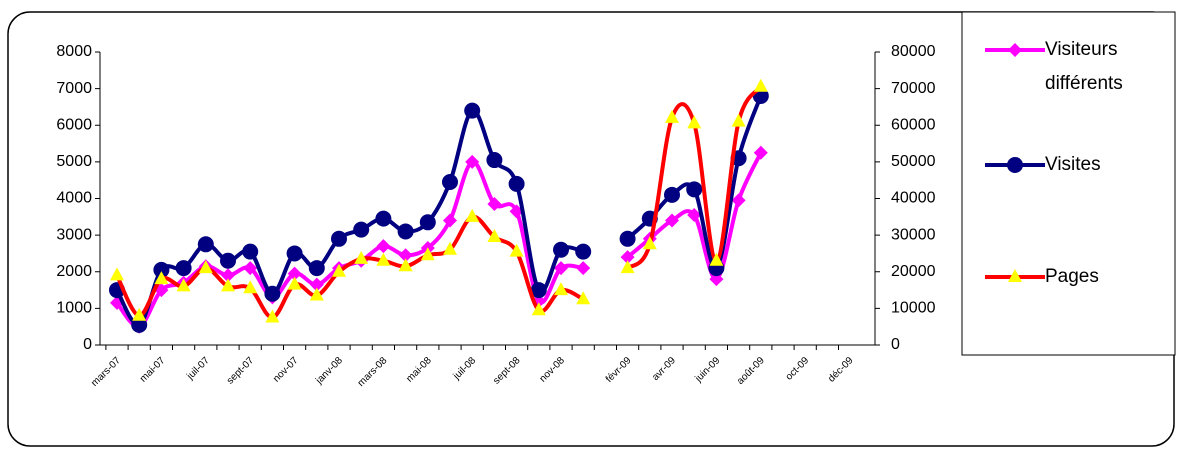 Image resolution: width=1182 pixels, height=455 pixels. I want to click on y-tick-label: 4000, so click(74, 198).